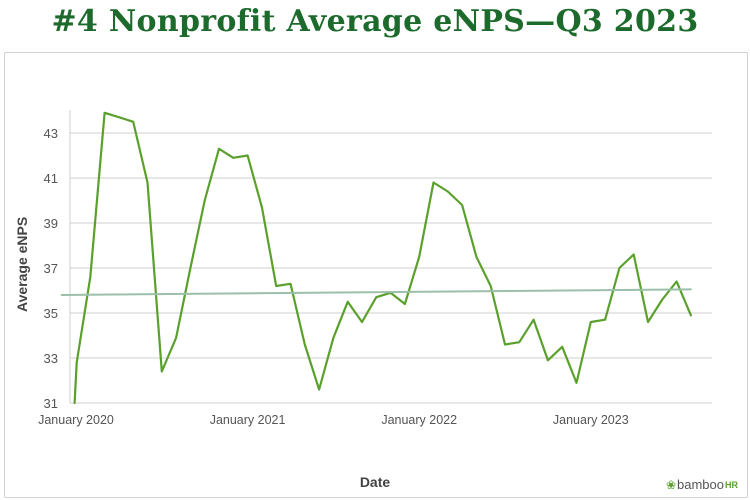 This screenshot has height=500, width=750. Describe the element at coordinates (375, 482) in the screenshot. I see `x-axis-label: Date` at that location.